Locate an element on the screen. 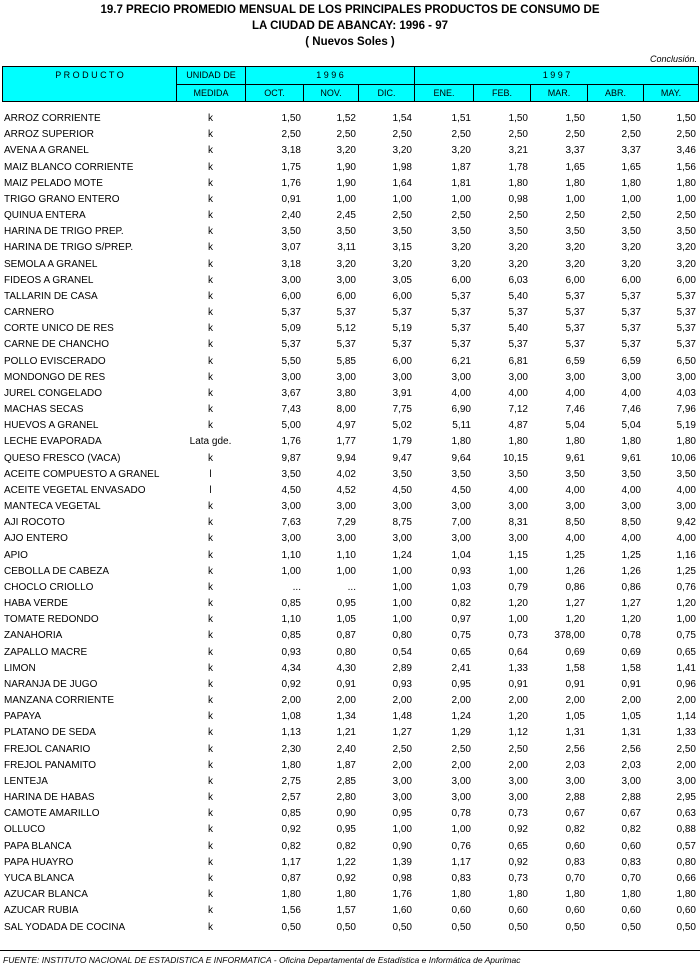 Image resolution: width=700 pixels, height=969 pixels. price: 6,21 is located at coordinates (461, 361).